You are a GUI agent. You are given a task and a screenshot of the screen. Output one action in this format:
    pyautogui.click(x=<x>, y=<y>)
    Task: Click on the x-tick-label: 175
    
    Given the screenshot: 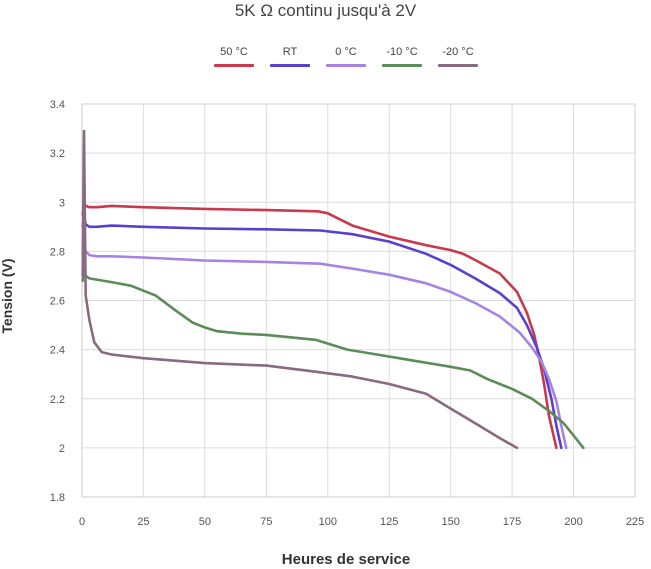 What is the action you would take?
    pyautogui.click(x=512, y=522)
    